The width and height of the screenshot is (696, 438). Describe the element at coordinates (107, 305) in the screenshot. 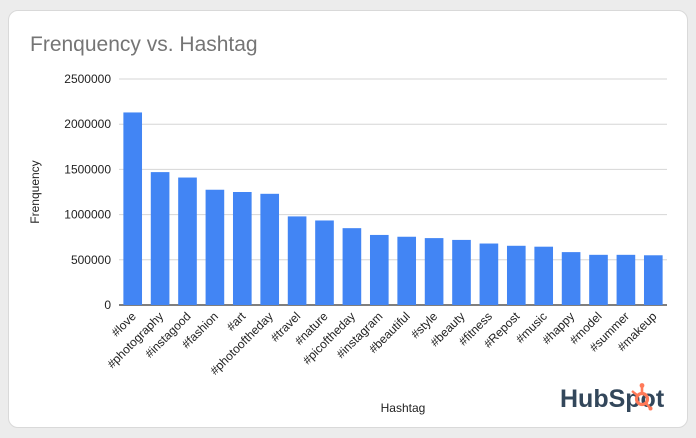

I see `y-tick-label: 0` at that location.